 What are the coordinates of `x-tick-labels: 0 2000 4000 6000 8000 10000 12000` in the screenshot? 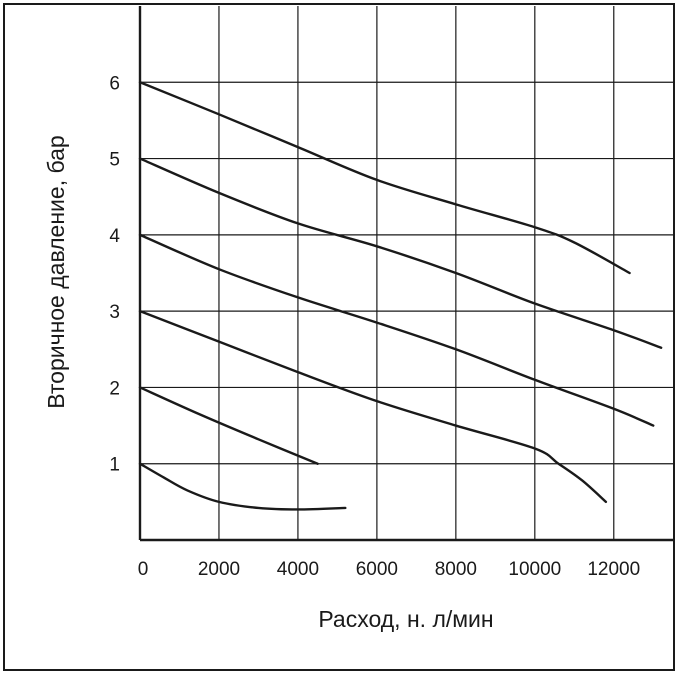 It's located at (389, 569).